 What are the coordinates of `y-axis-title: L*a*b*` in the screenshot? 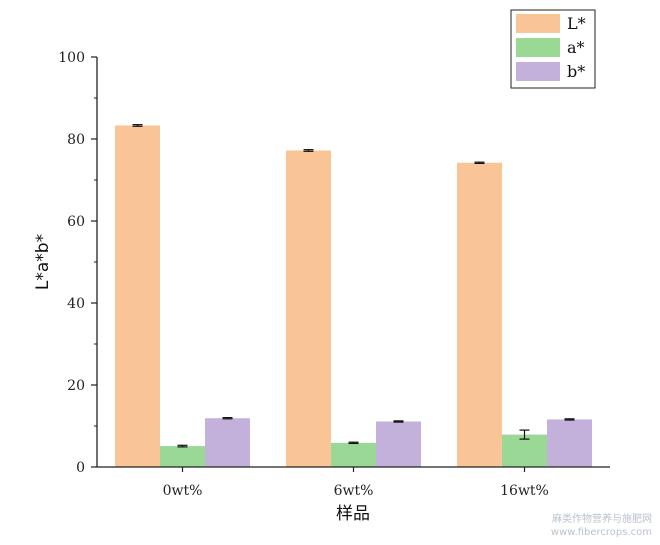 It's located at (43, 262).